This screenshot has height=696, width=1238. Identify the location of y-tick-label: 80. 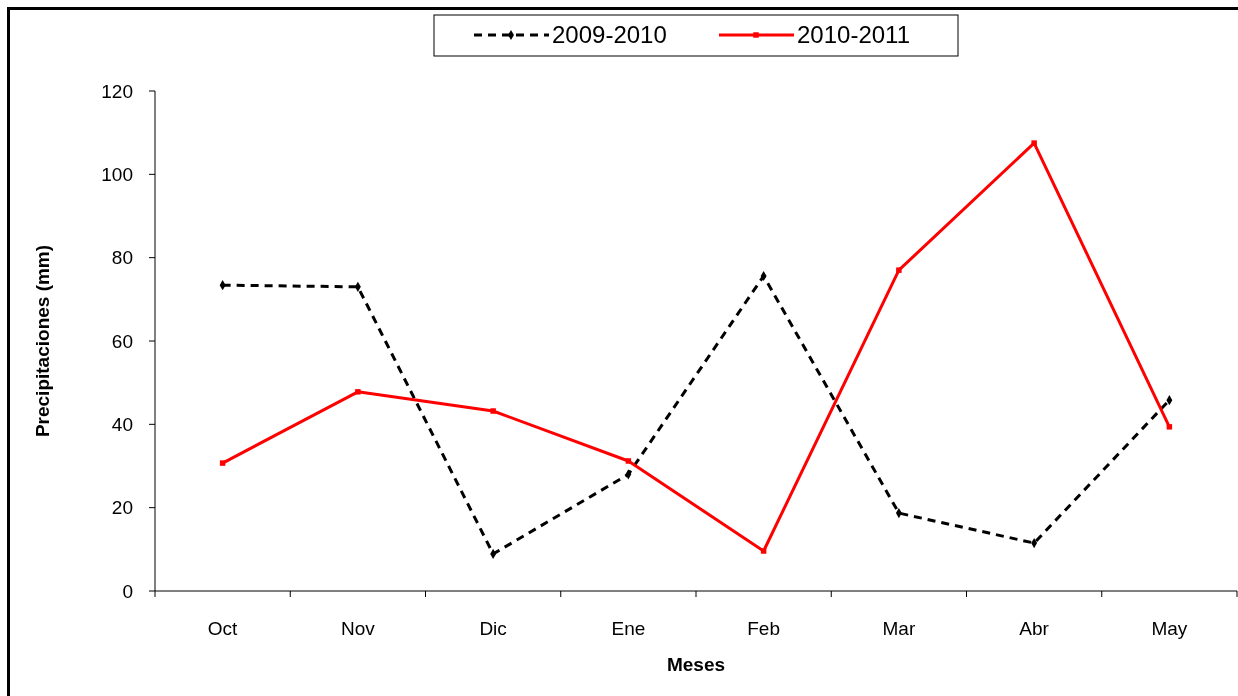
(122, 258).